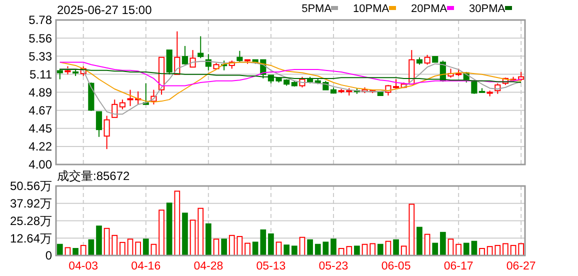 The width and height of the screenshot is (578, 276). I want to click on y-tick-label: 0, so click(48, 255).